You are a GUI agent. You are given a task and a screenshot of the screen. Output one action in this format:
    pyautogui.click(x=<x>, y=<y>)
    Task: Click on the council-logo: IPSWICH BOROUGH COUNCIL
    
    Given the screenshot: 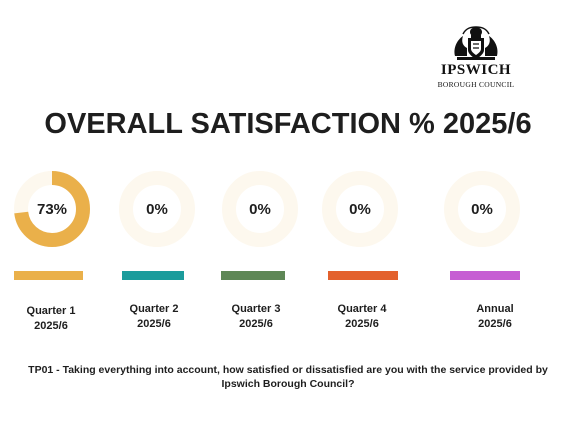 What is the action you would take?
    pyautogui.click(x=476, y=59)
    